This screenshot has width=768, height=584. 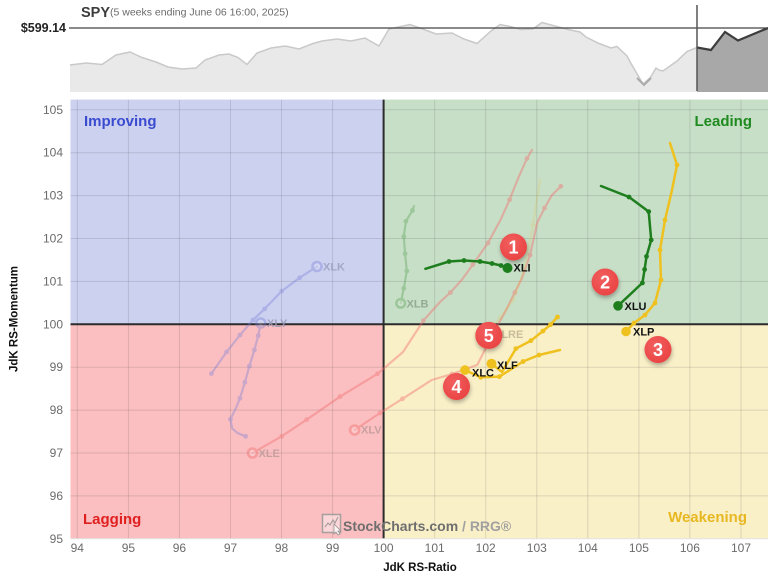 What do you see at coordinates (643, 333) in the screenshot?
I see `svg-text: XLP` at bounding box center [643, 333].